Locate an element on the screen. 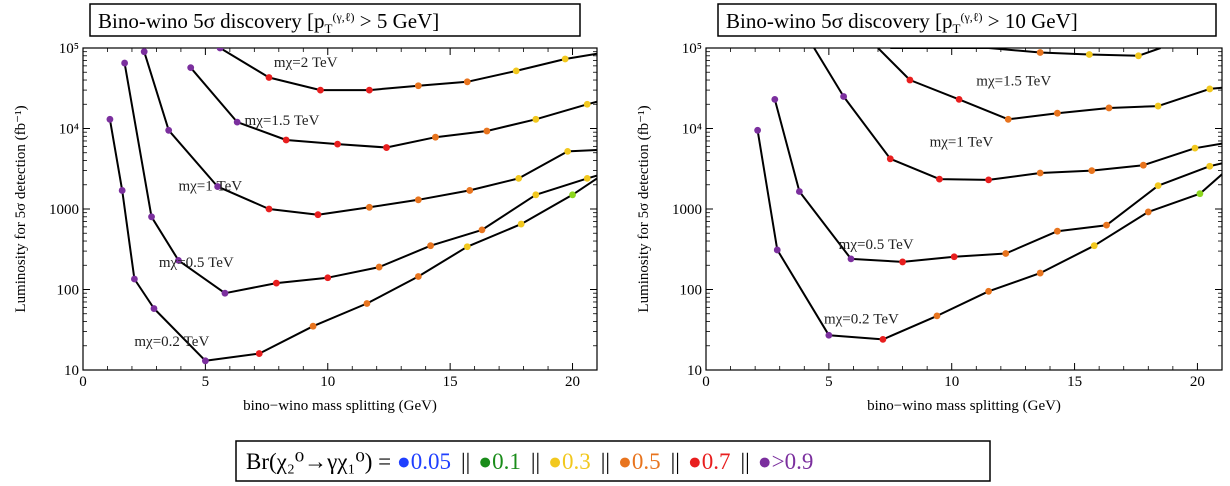 This screenshot has width=1230, height=486. title-box is located at coordinates (335, 20).